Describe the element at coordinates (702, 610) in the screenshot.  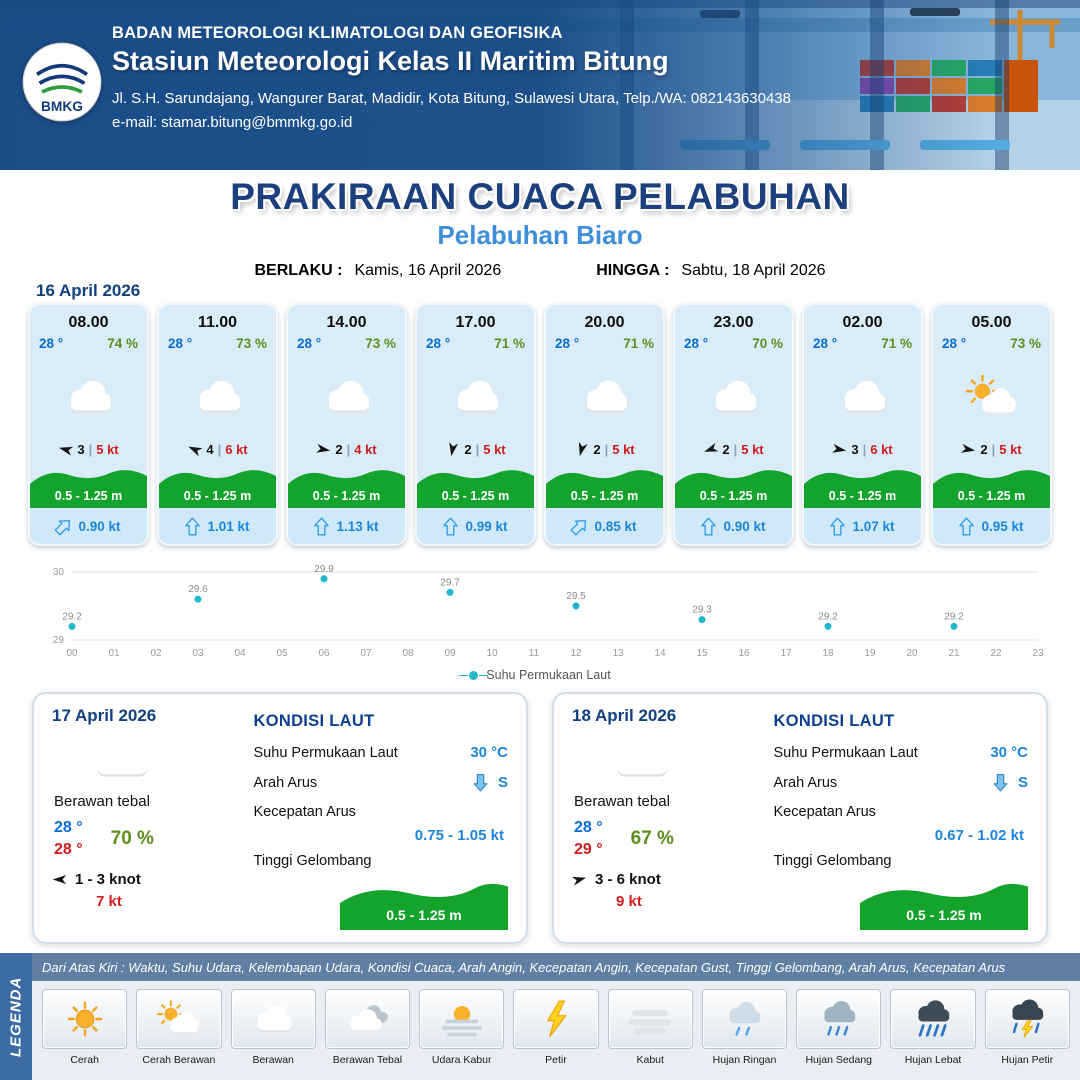
I see `chart-point-label: 29.3` at that location.